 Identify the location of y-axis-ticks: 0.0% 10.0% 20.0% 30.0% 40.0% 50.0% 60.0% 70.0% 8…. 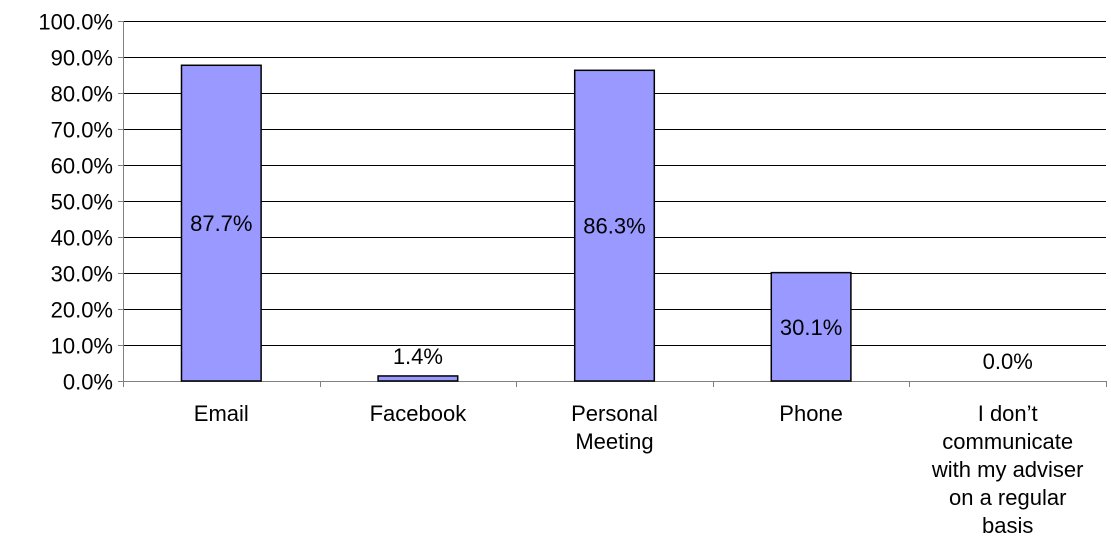
(80, 202).